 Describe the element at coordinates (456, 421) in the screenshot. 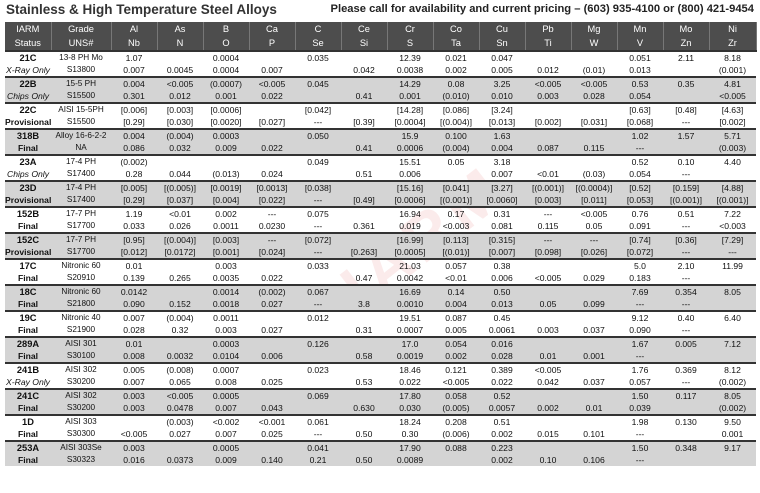

I see `element-value: 0.208` at that location.